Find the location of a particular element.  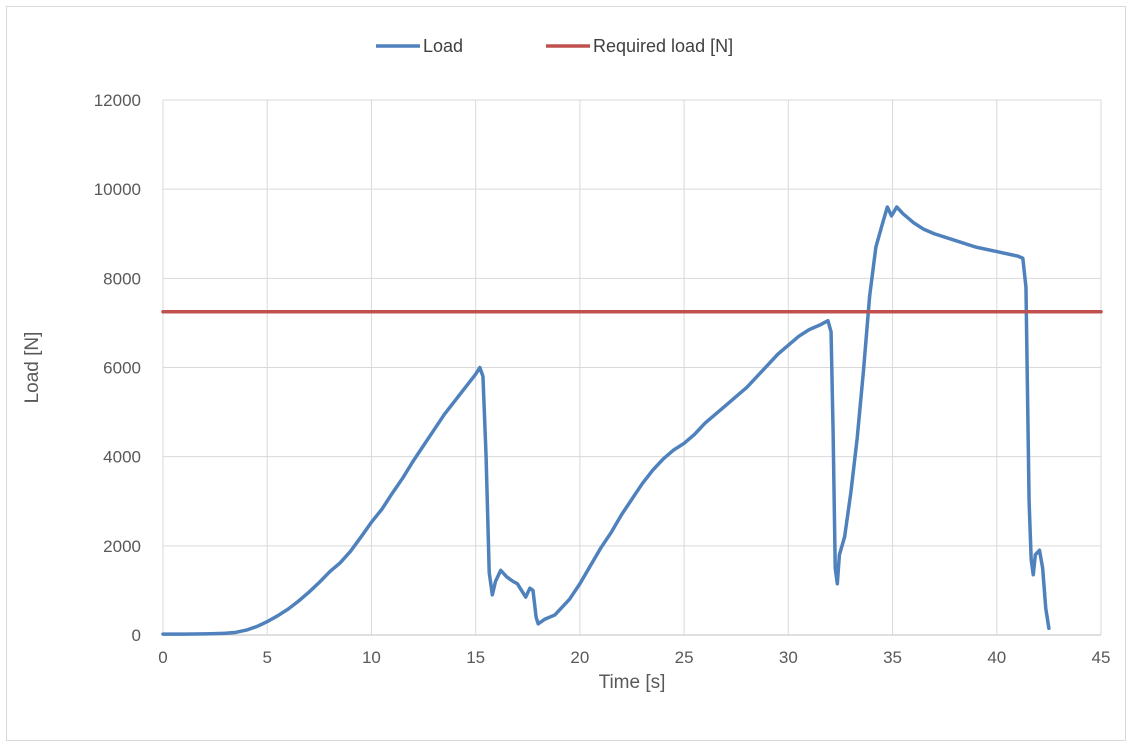

y-tick-label: 12000 is located at coordinates (117, 100).